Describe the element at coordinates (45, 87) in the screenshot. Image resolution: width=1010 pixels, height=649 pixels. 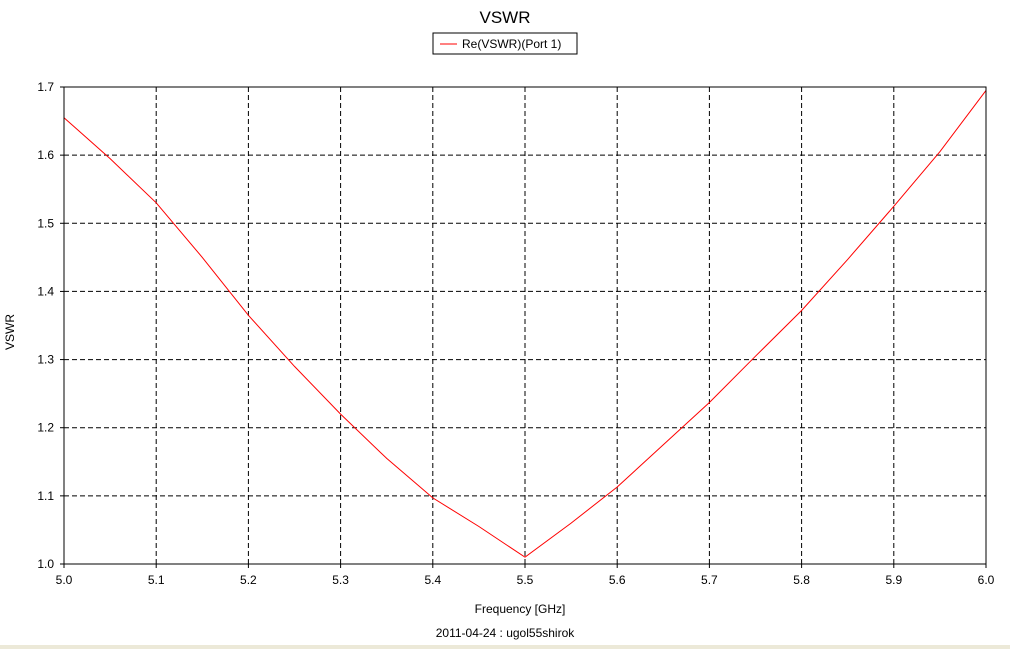
I see `y-tick-label: 1.7` at that location.